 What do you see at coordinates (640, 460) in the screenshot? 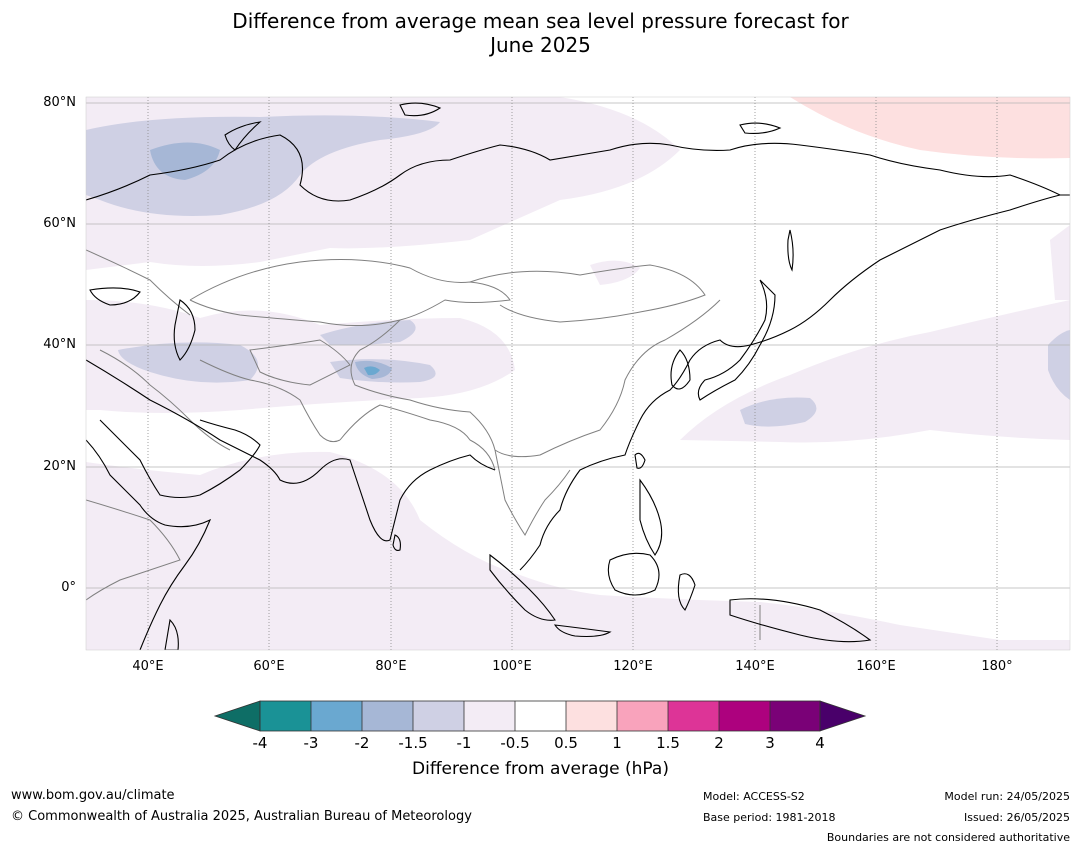
I see `coast-taiwan` at bounding box center [640, 460].